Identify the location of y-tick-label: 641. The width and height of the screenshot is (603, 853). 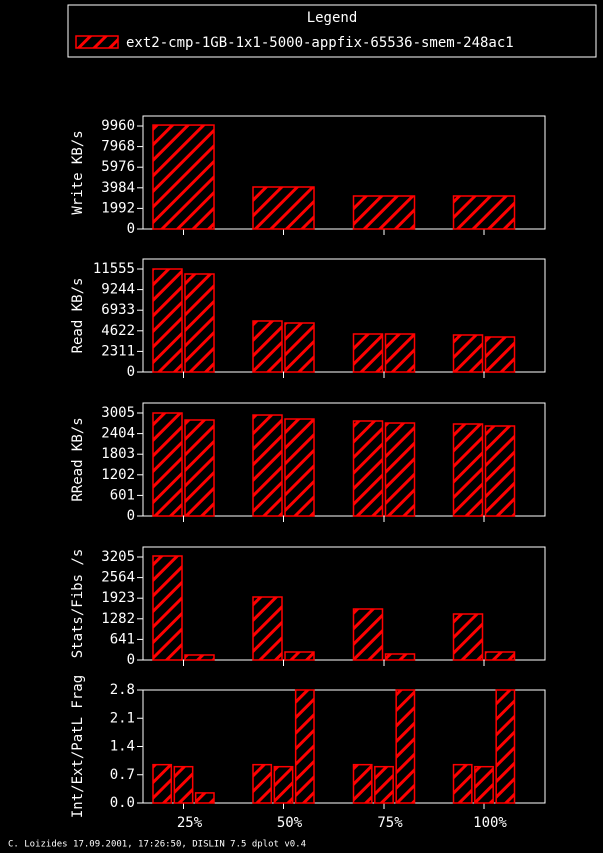
(122, 639).